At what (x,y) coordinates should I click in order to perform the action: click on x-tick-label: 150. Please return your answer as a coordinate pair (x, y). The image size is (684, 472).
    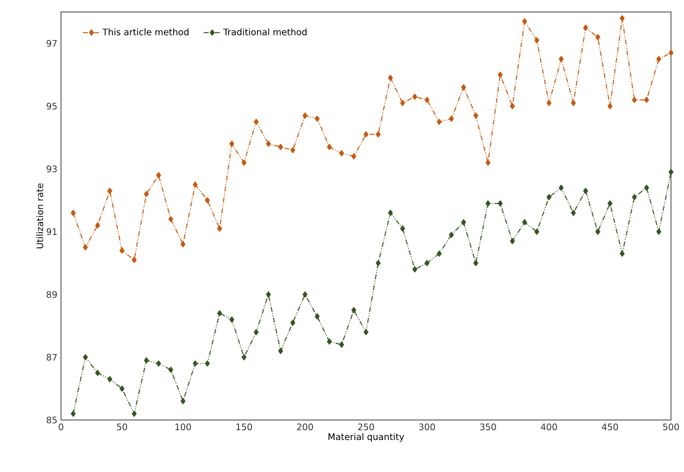
    Looking at the image, I should click on (244, 427).